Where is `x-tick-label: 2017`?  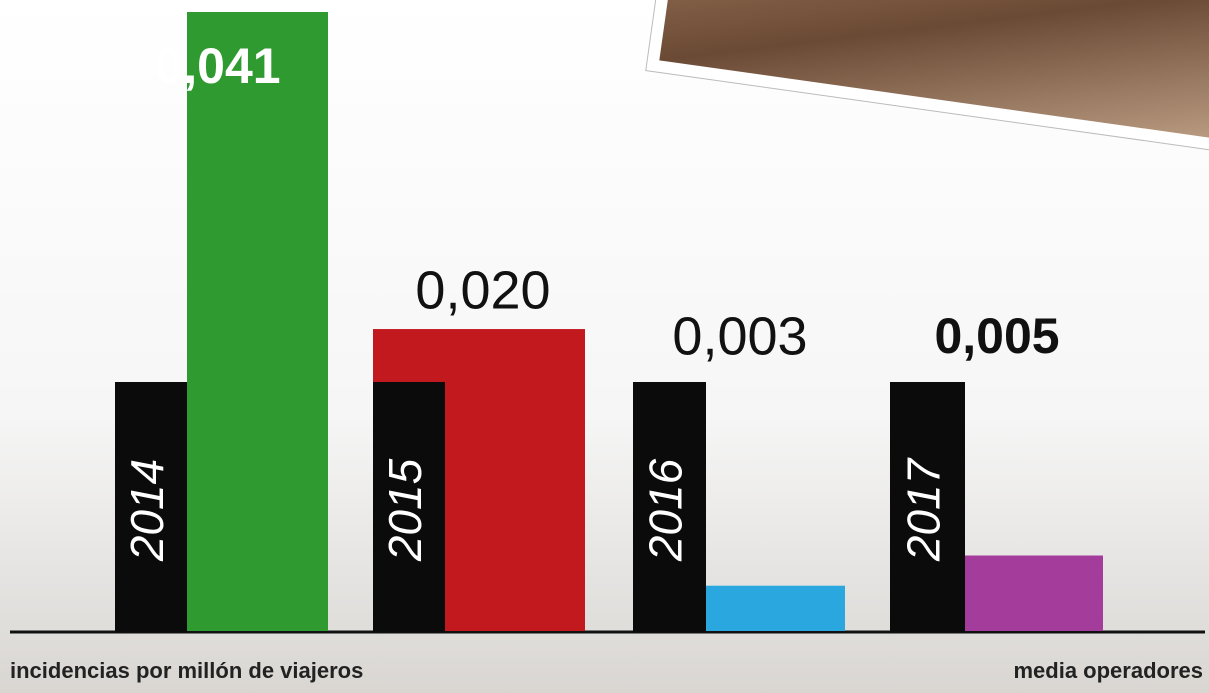
x-tick-label: 2017 is located at coordinates (924, 509).